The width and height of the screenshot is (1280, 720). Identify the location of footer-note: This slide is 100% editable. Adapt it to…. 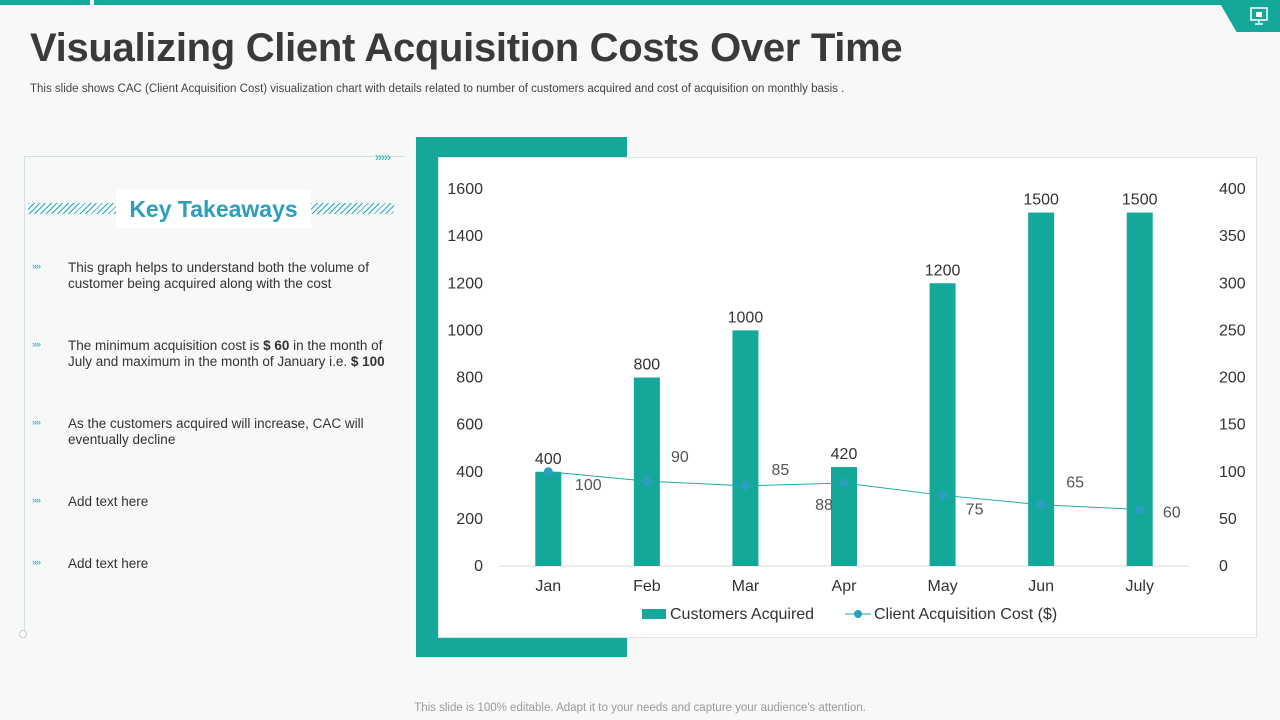
(640, 708).